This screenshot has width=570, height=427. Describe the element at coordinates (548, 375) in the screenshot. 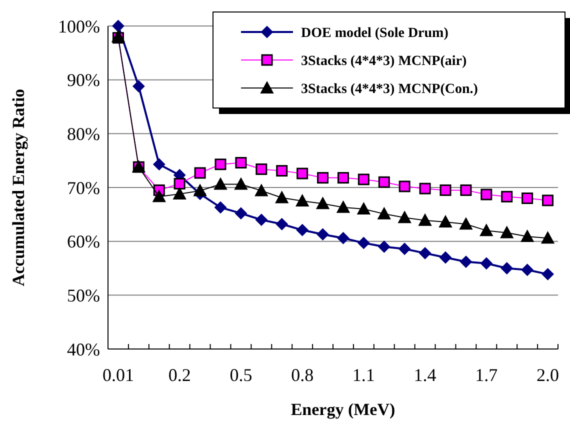

I see `x-tick-label: 2.0` at that location.